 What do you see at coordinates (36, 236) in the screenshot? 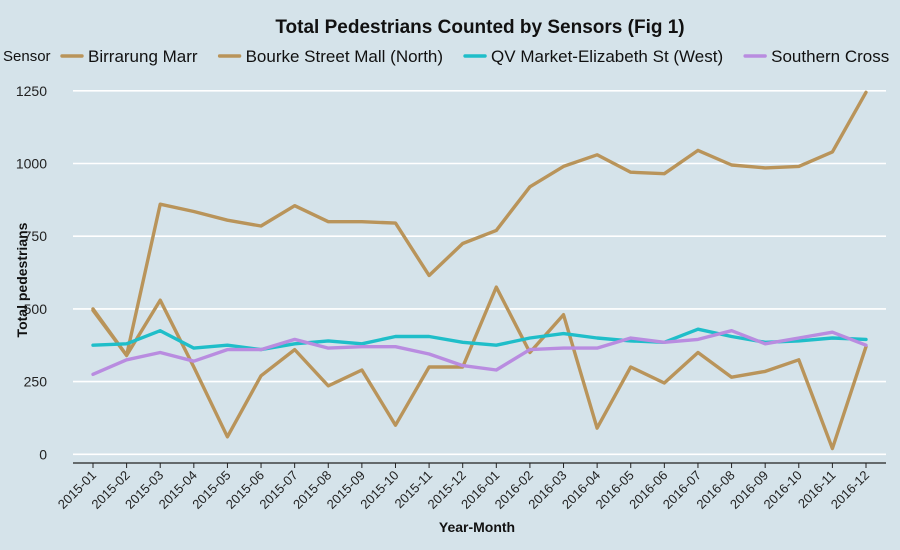
I see `y-tick-label: 750` at bounding box center [36, 236].